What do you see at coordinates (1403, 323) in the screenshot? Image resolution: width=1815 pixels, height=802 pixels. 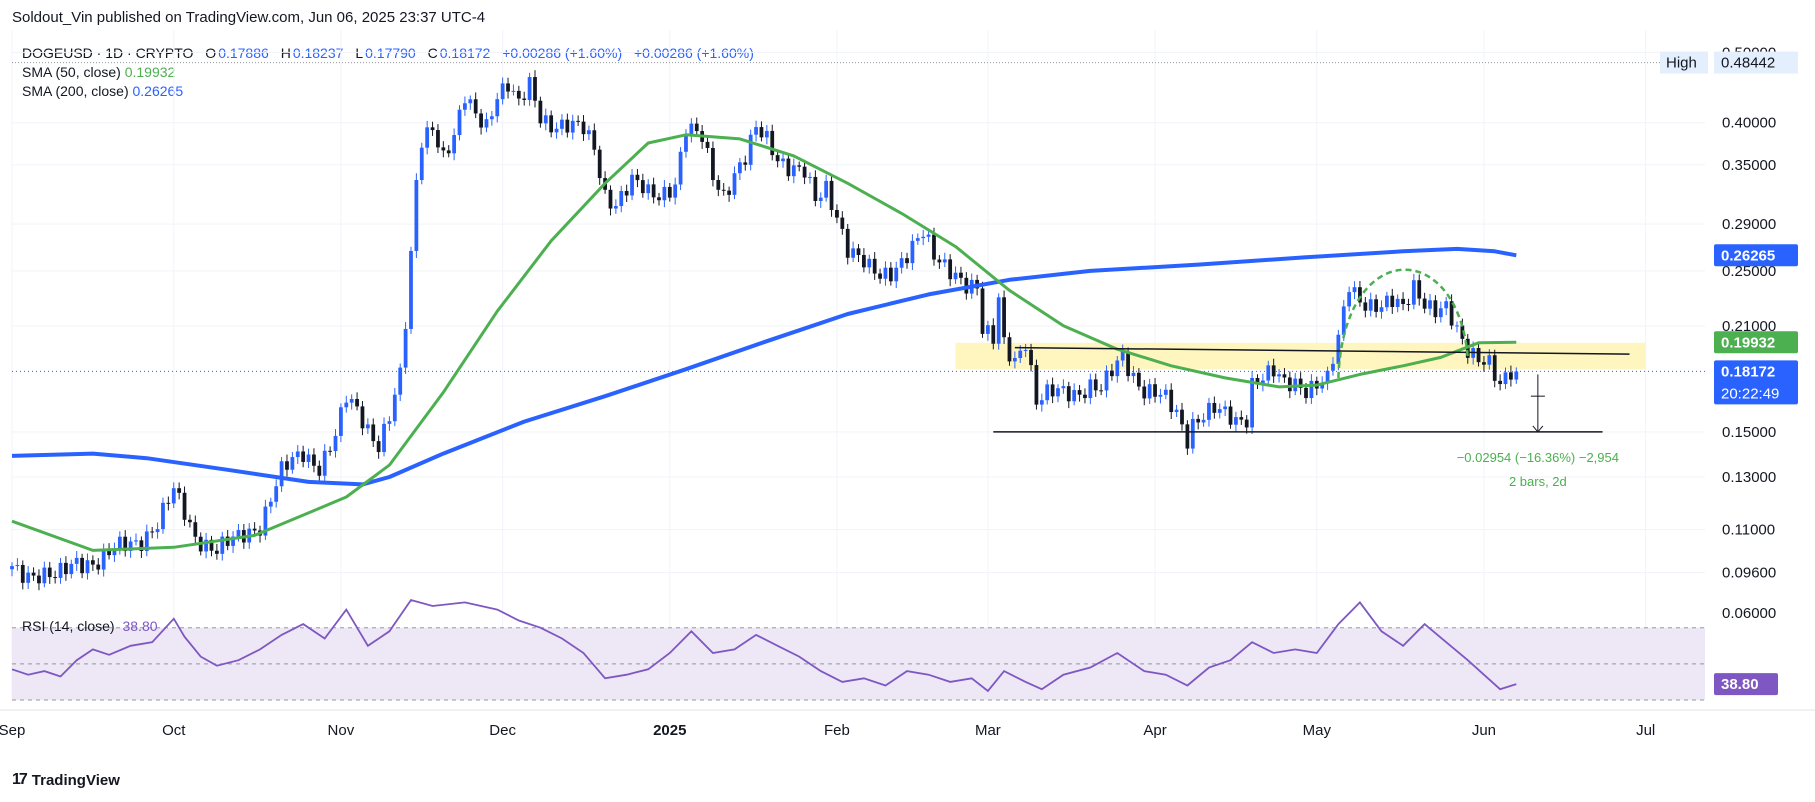 I see `rounded-top-arc` at bounding box center [1403, 323].